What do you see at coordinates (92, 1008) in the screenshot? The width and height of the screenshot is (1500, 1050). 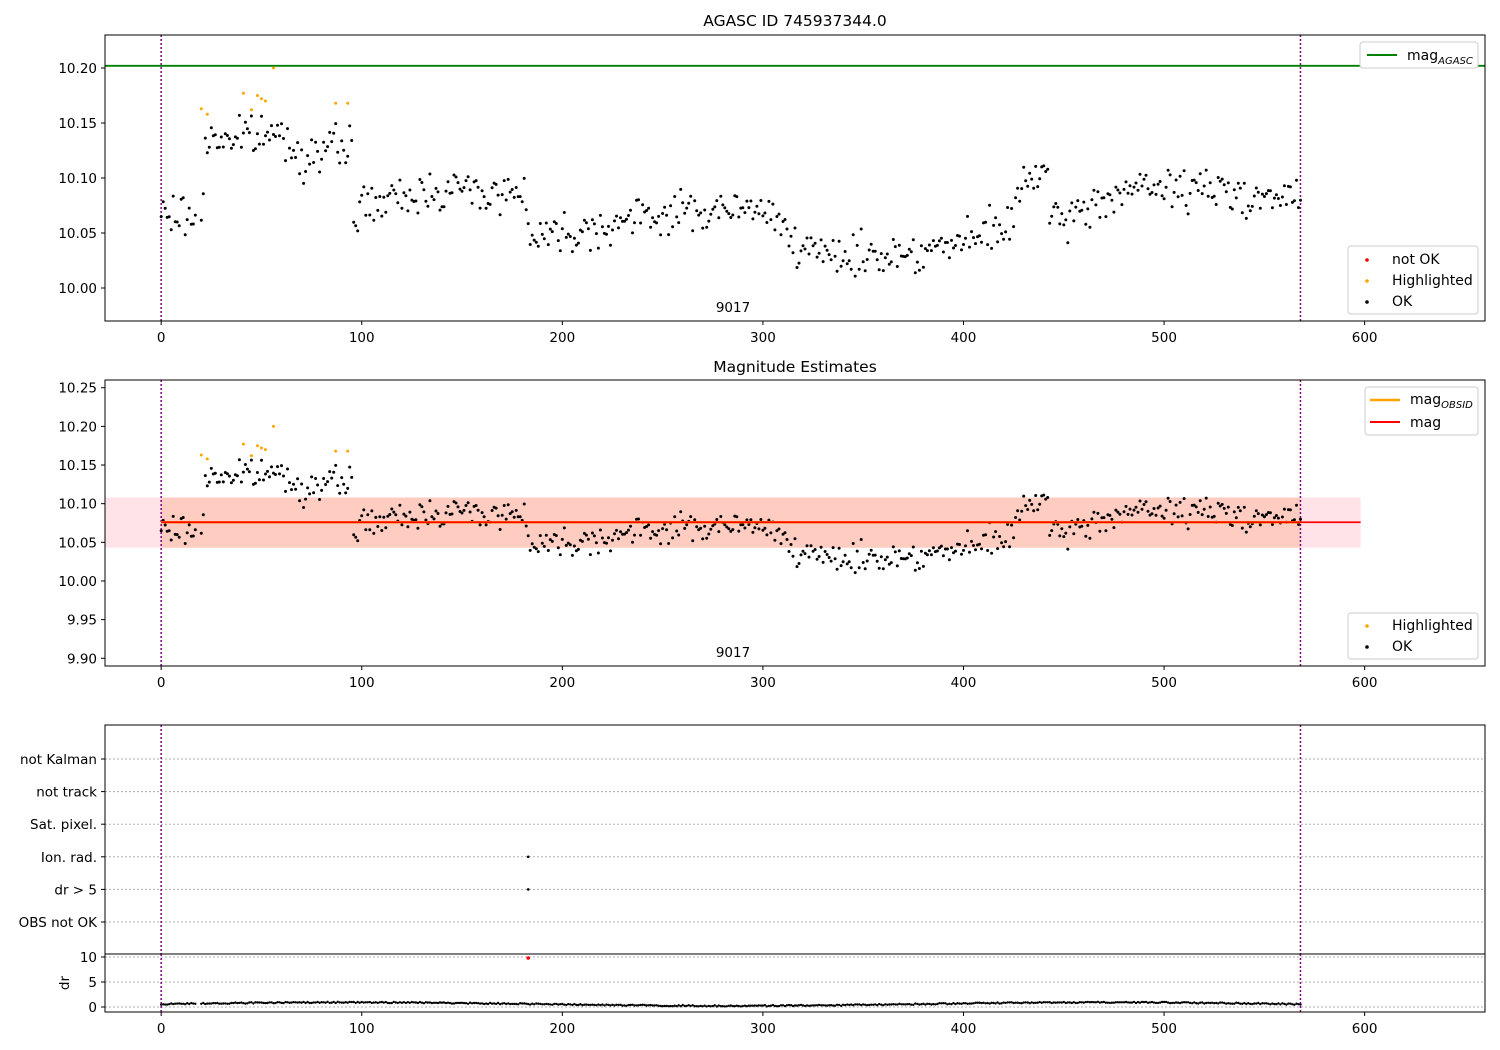 I see `dr-ytick-label: 0` at bounding box center [92, 1008].